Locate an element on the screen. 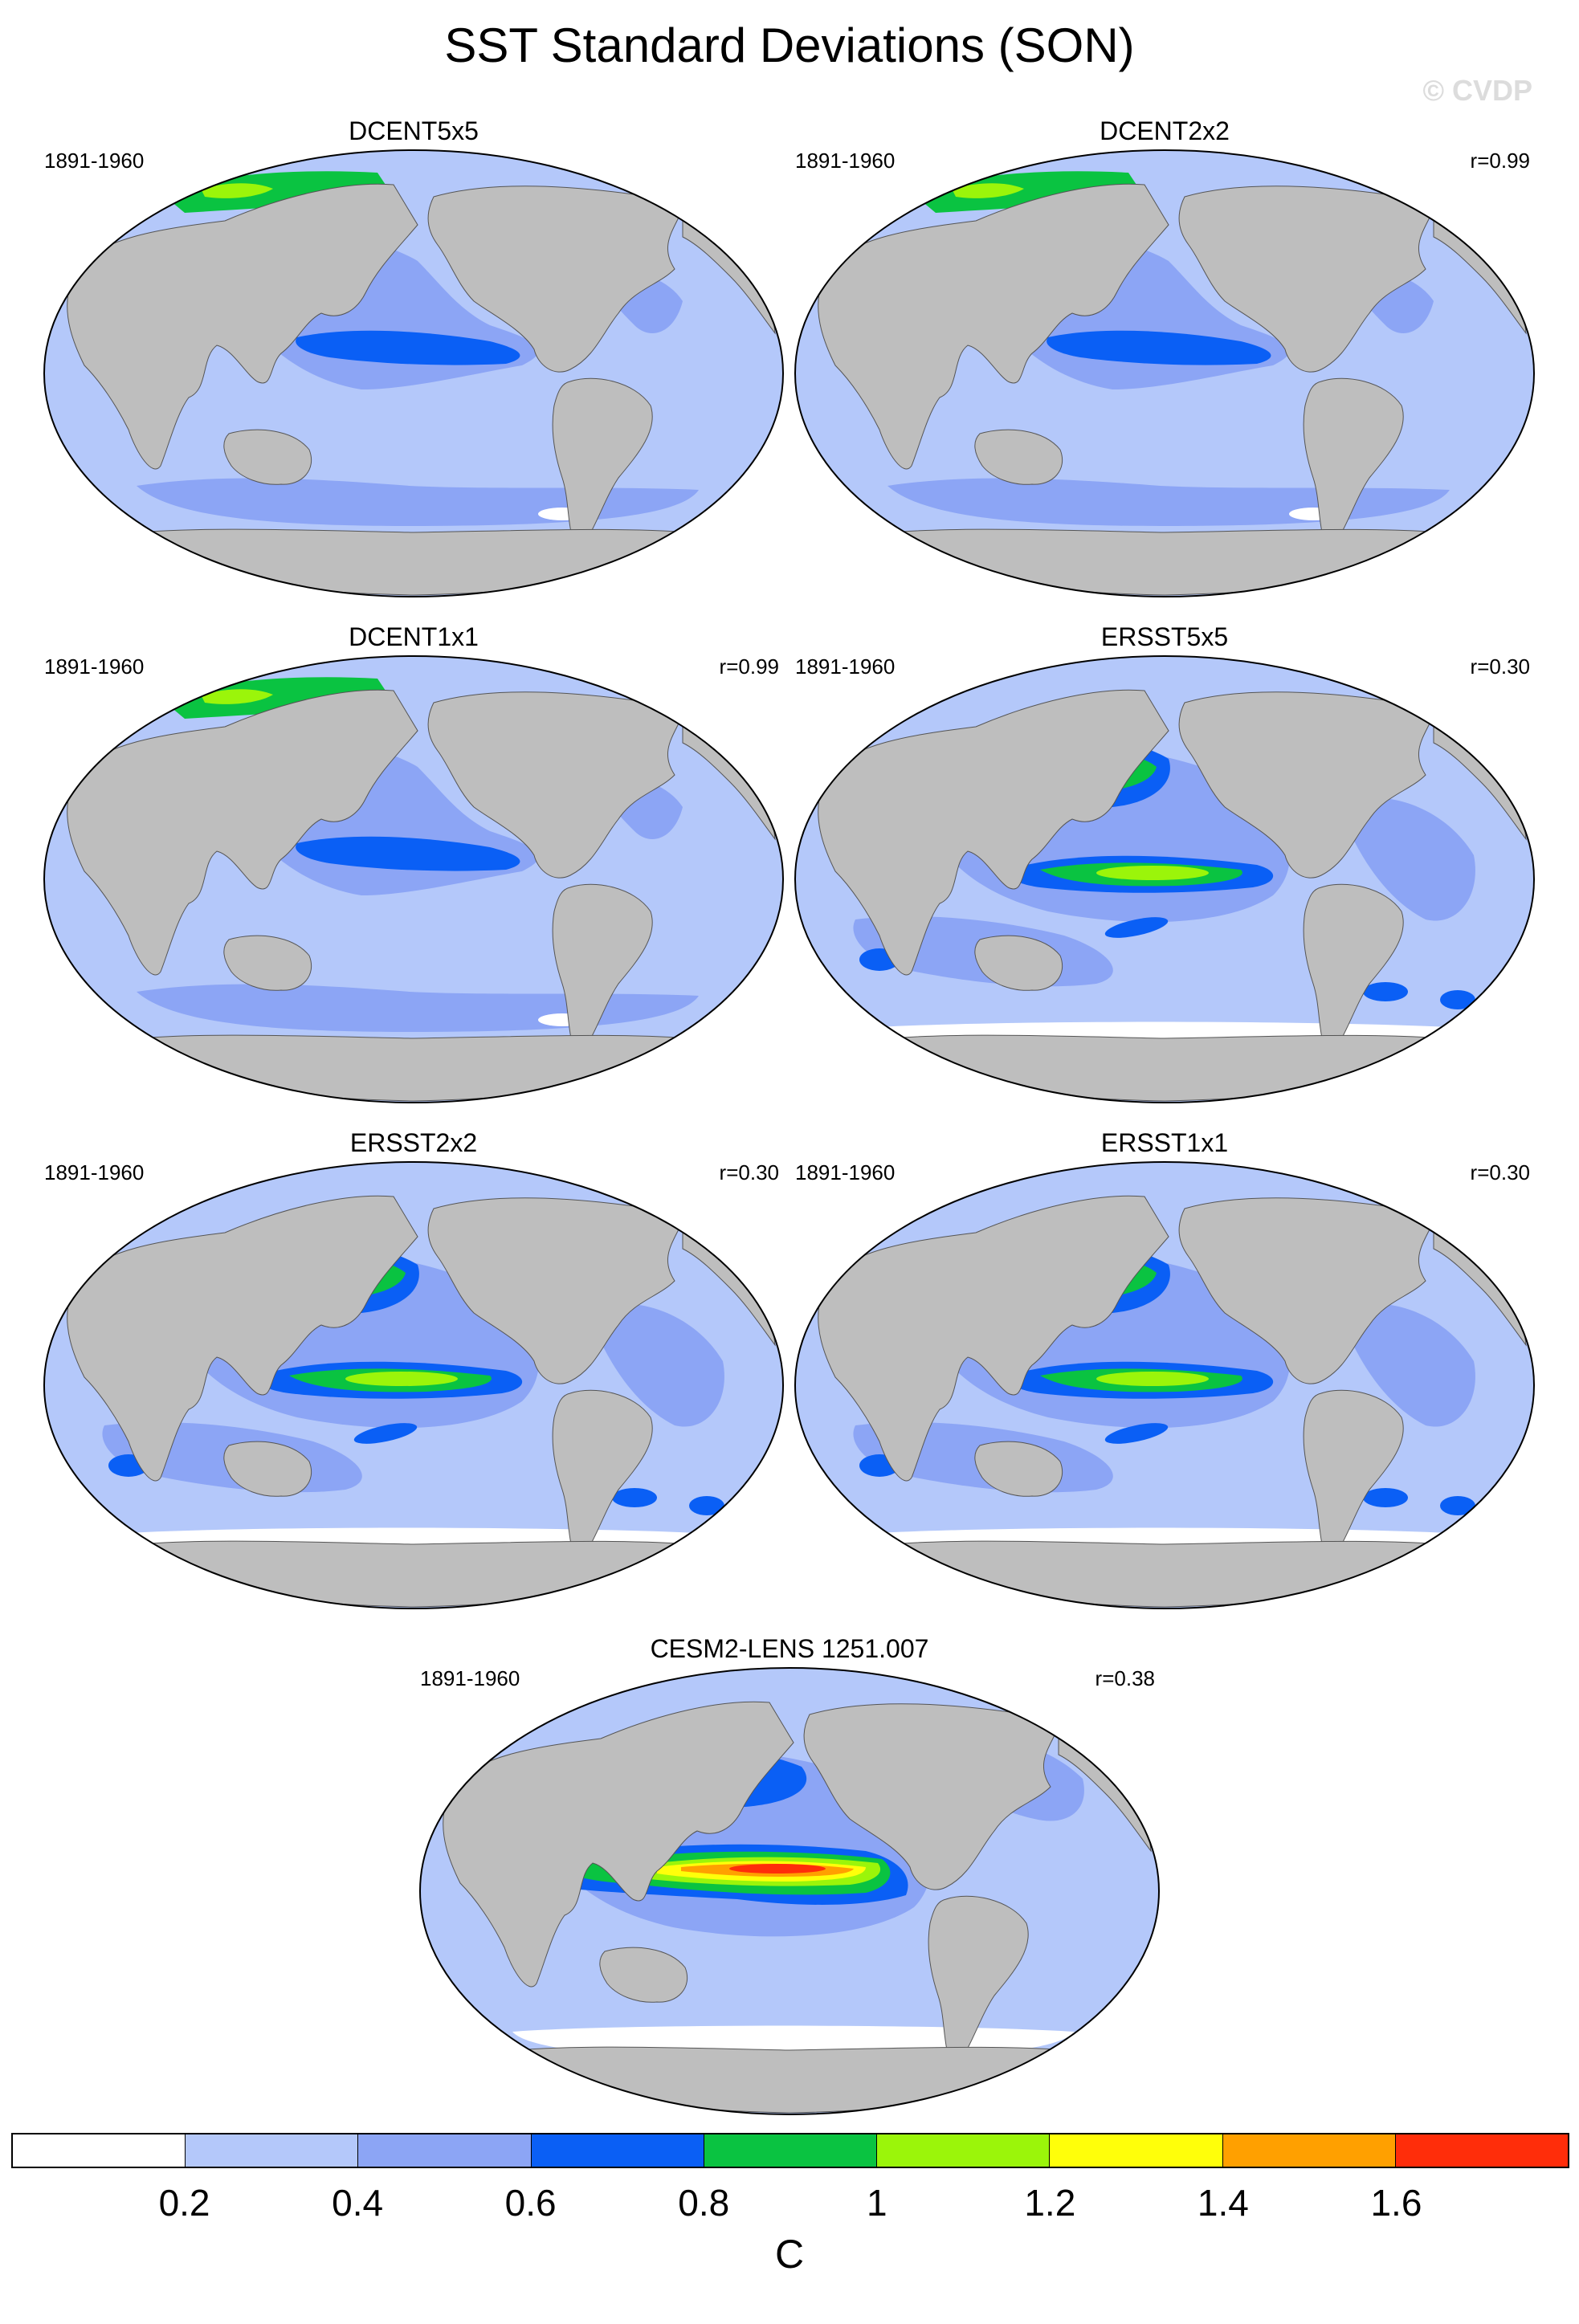 This screenshot has width=1579, height=2324. colorbar-unit: C is located at coordinates (789, 2255).